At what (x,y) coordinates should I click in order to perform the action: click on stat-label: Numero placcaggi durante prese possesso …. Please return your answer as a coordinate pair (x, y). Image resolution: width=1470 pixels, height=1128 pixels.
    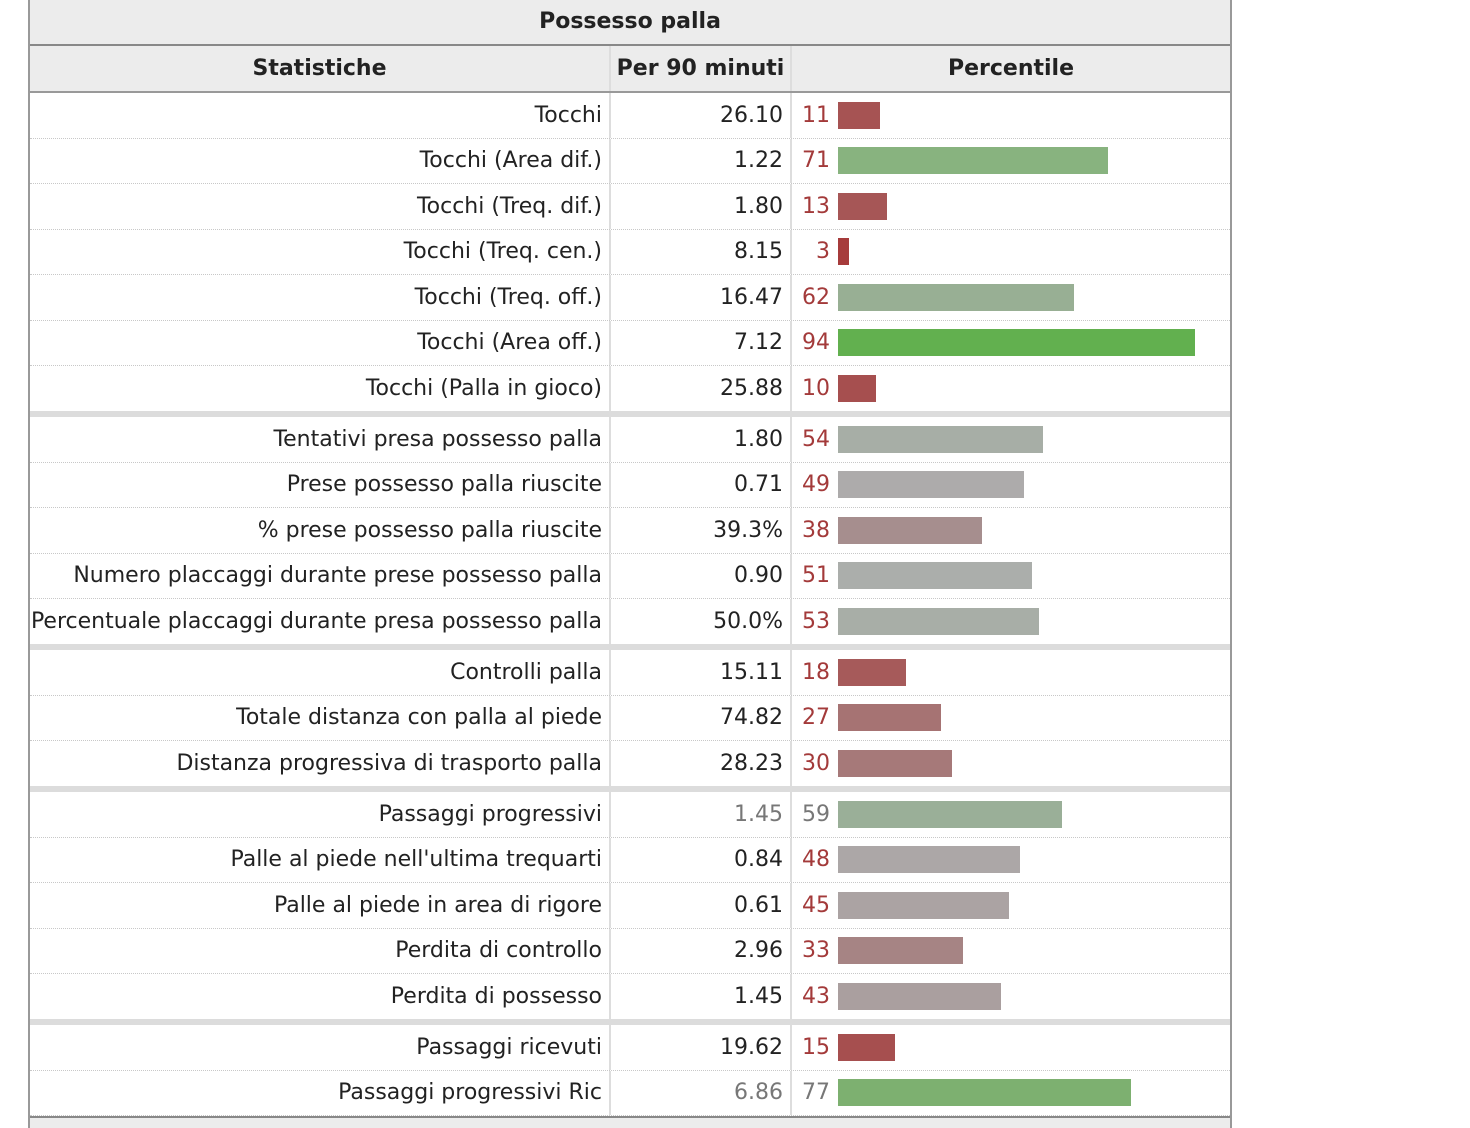
    Looking at the image, I should click on (320, 575).